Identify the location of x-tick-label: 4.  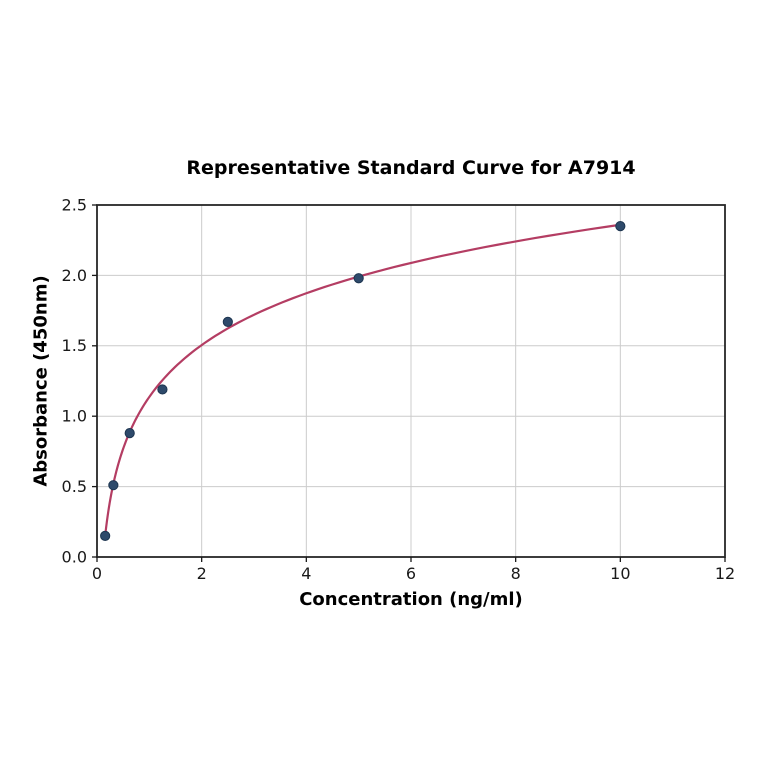
(306, 573).